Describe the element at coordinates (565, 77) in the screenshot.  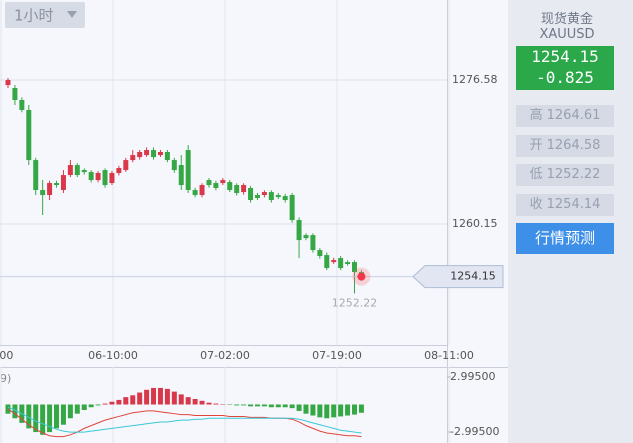
I see `price-change: -0.825` at that location.